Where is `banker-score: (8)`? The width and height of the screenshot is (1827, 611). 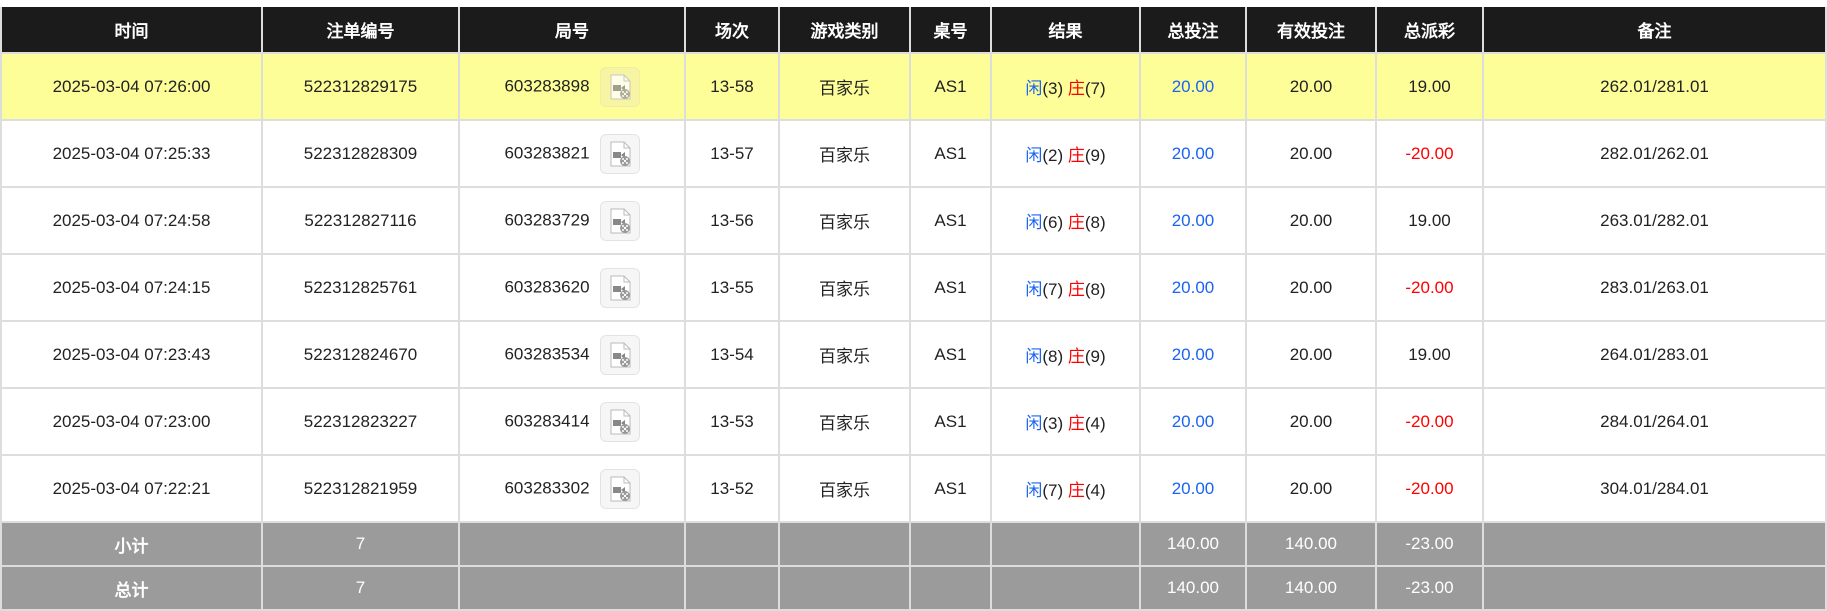 banker-score: (8) is located at coordinates (1095, 289).